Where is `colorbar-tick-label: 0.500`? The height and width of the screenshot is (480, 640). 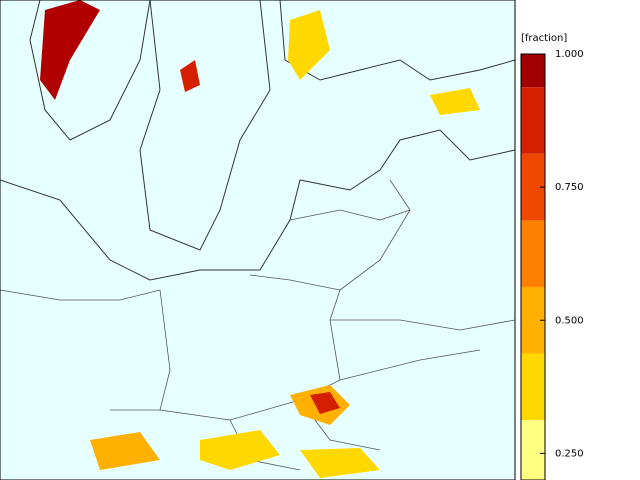 colorbar-tick-label: 0.500 is located at coordinates (569, 320).